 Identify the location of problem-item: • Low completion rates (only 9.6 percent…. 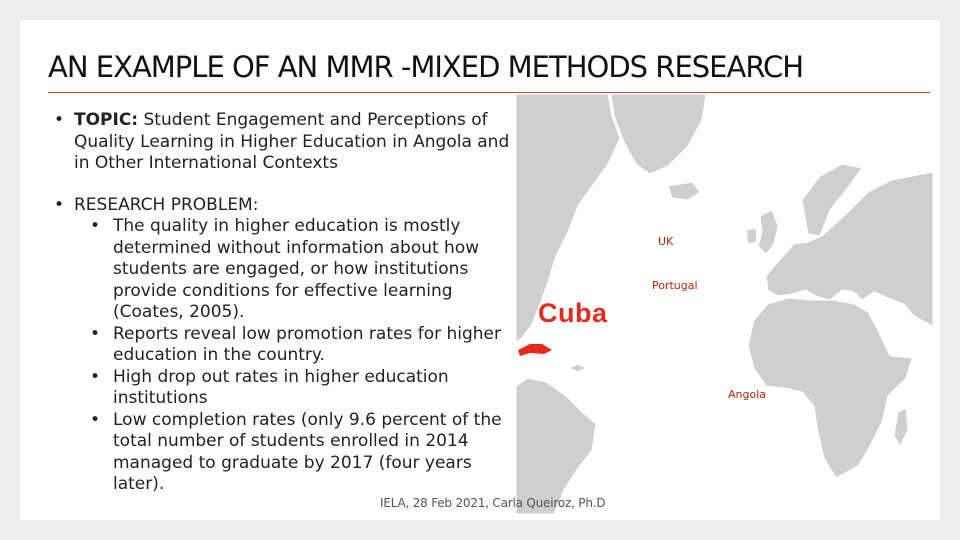
(303, 453).